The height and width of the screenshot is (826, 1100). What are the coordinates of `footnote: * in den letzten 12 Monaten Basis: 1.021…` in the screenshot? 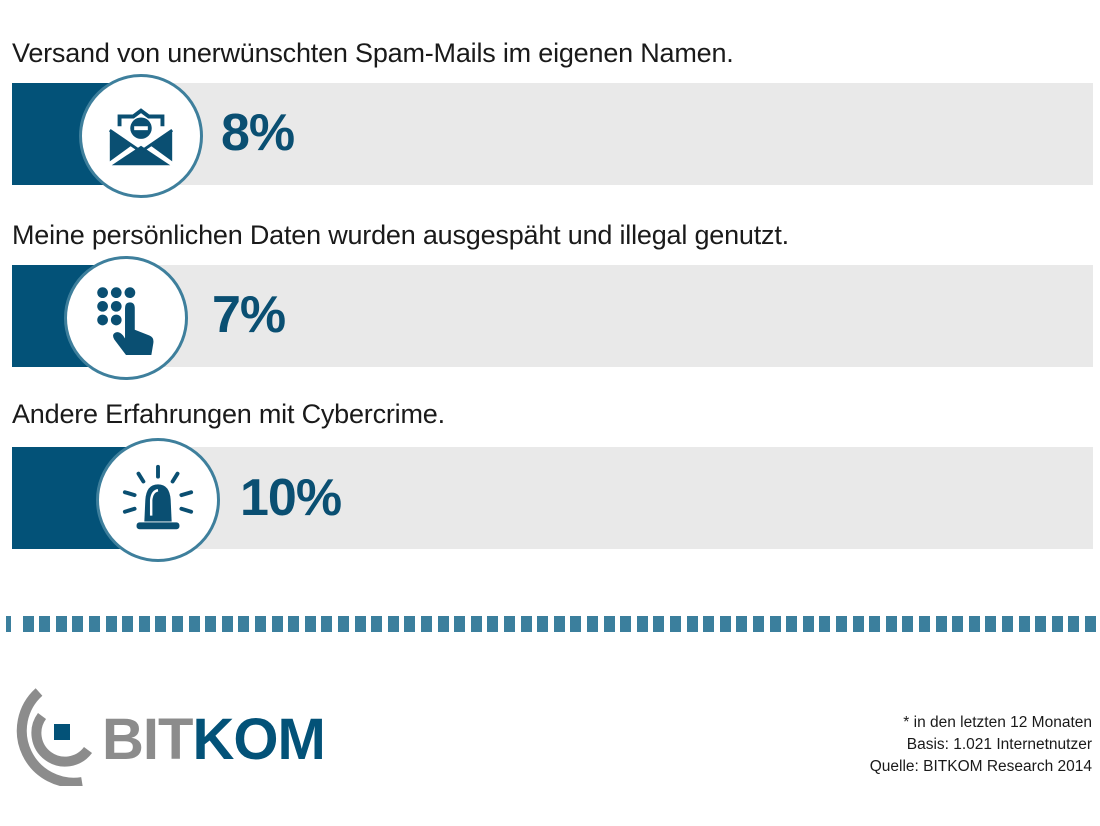 It's located at (981, 745).